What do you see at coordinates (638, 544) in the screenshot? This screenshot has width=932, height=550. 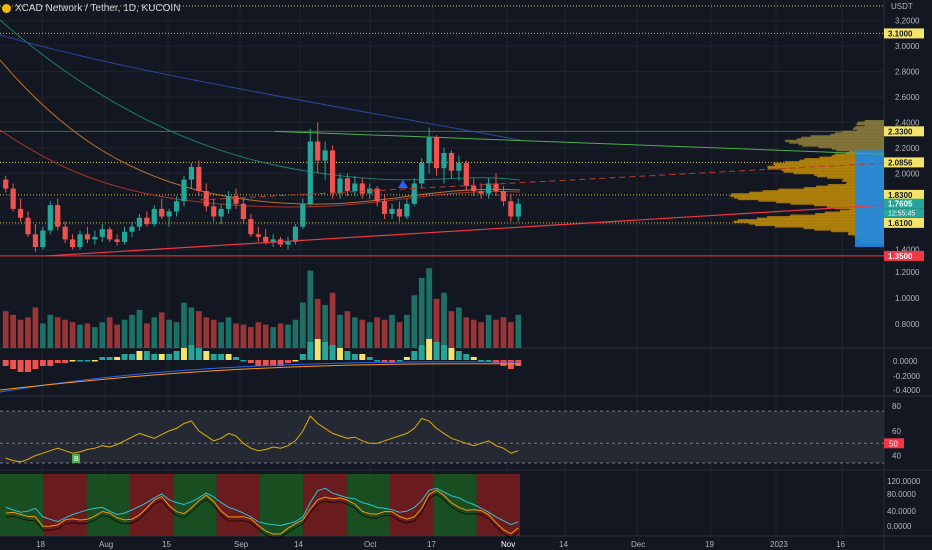 I see `time-axis-label: Dec` at bounding box center [638, 544].